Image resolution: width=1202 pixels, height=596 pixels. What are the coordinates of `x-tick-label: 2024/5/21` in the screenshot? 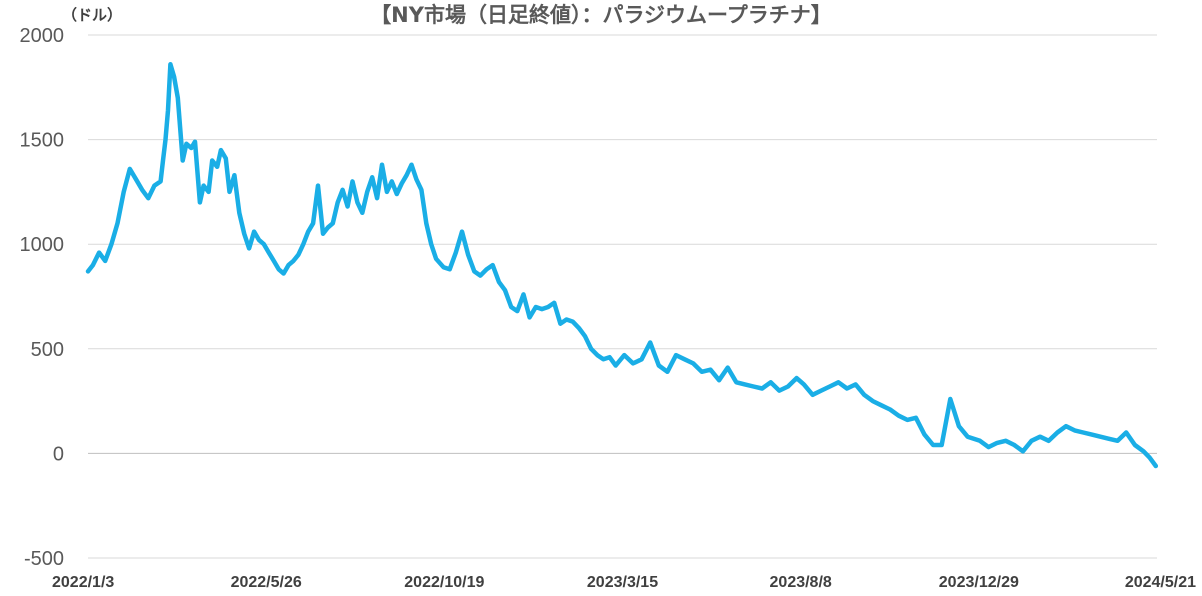 It's located at (1160, 582).